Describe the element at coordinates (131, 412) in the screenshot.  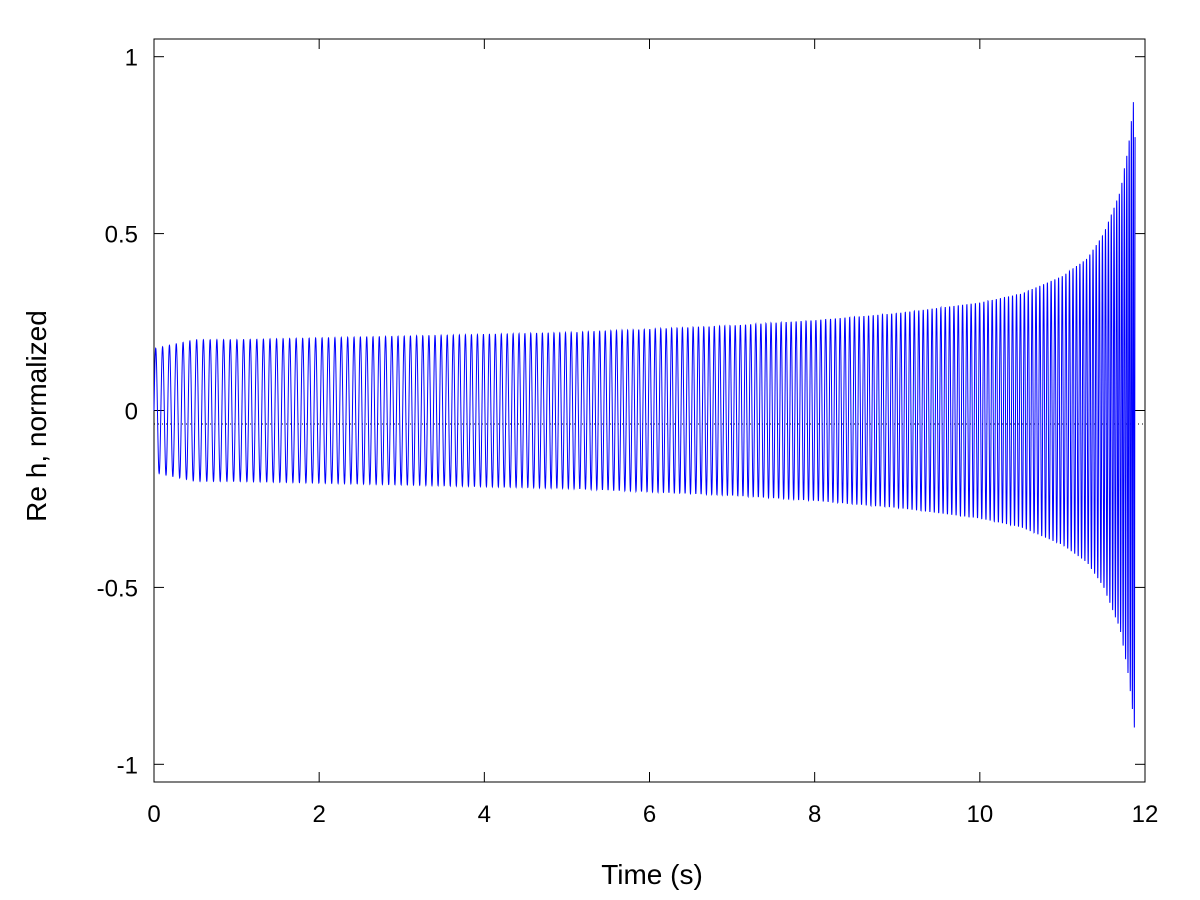
I see `y-tick-label: 0` at that location.